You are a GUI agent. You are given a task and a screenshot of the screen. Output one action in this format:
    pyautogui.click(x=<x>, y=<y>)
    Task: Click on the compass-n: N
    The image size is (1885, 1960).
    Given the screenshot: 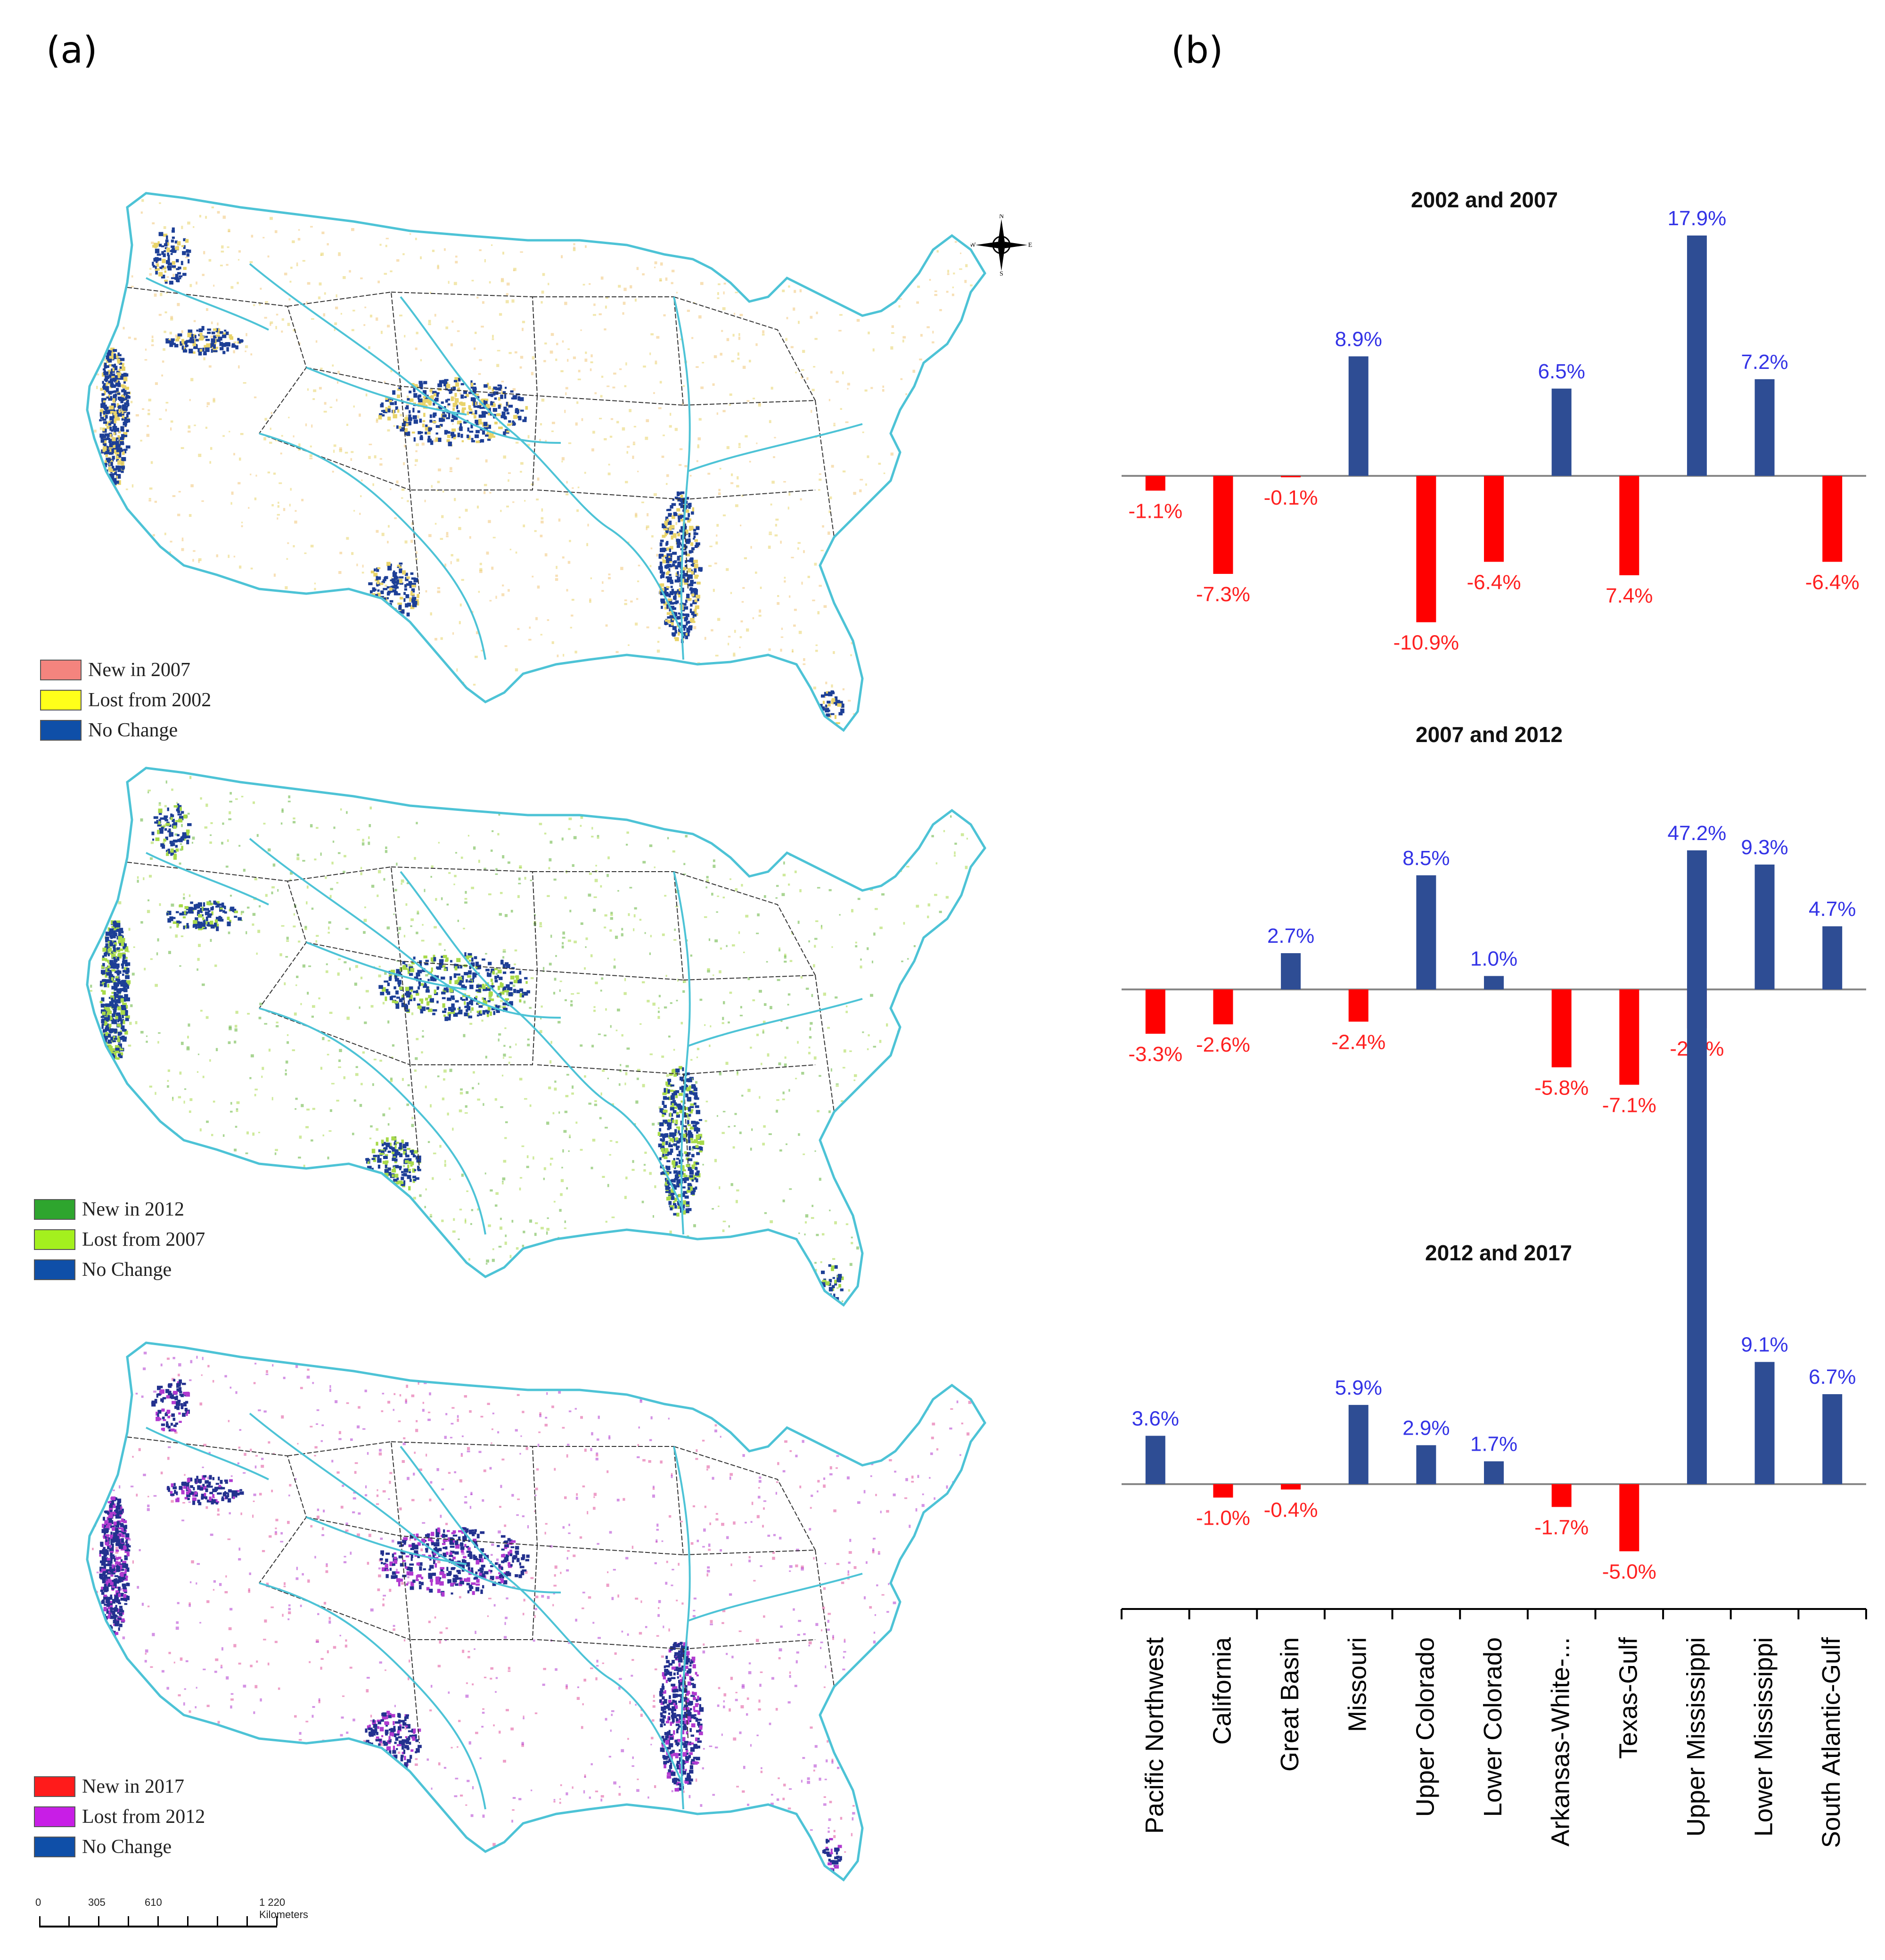 What is the action you would take?
    pyautogui.click(x=1002, y=217)
    